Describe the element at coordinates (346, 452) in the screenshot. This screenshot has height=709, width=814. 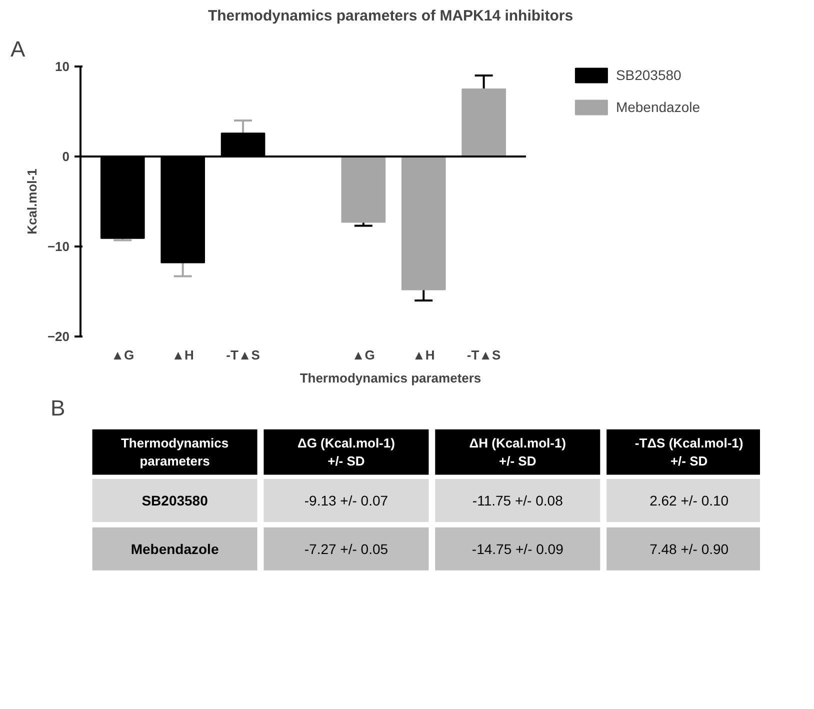
I see `text: ΔG (Kcal.mol-1) +/- SD` at that location.